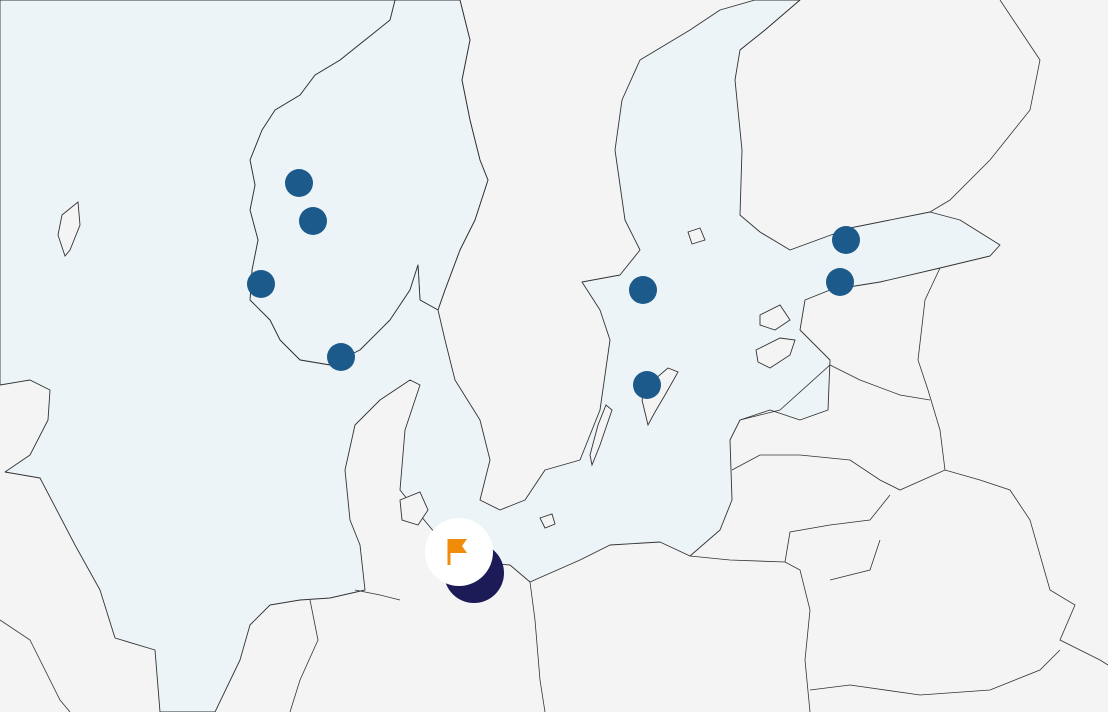 Image resolution: width=1108 pixels, height=712 pixels. What do you see at coordinates (464, 560) in the screenshot?
I see `selected-location` at bounding box center [464, 560].